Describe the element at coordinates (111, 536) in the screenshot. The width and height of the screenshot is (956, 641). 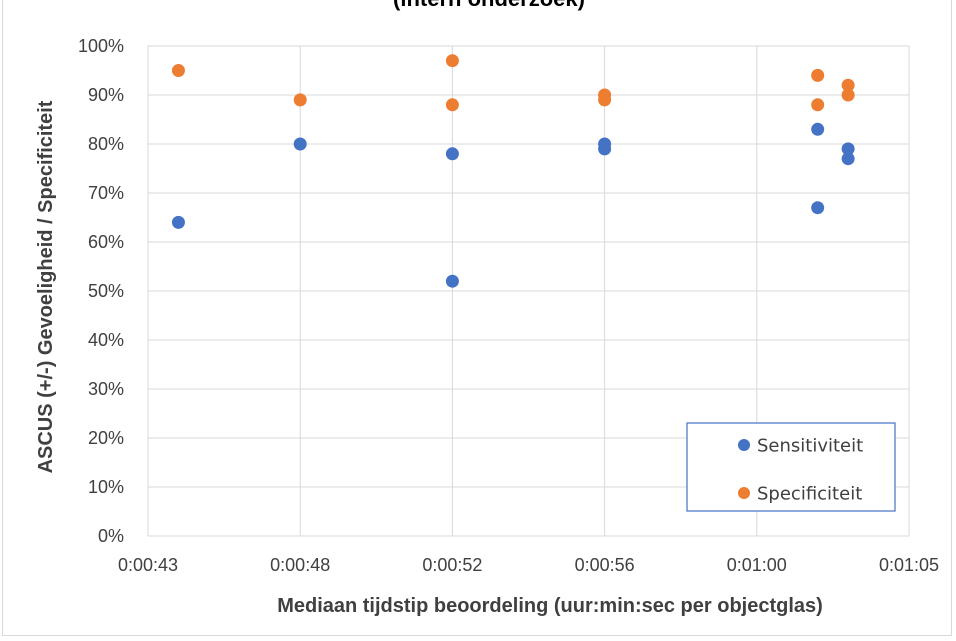
I see `y-tick-label: 0%` at that location.